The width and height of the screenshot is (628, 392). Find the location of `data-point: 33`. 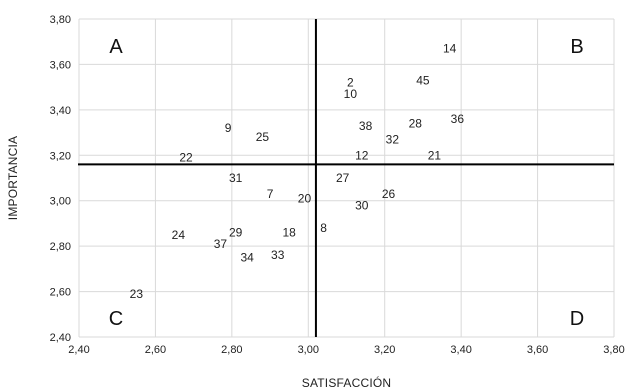

data-point: 33 is located at coordinates (278, 255).